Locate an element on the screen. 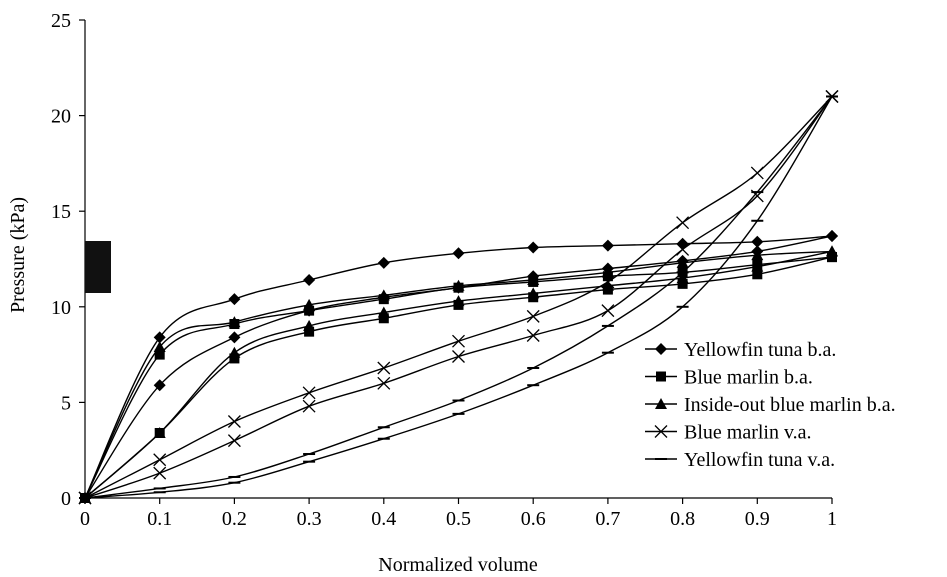  y-axis-ticks: 0 5 10 15 20 25 is located at coordinates (68, 260).